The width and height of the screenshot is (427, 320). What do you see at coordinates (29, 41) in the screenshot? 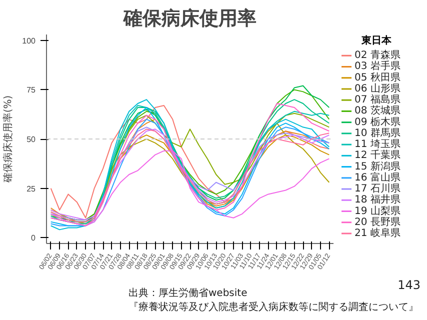
I see `y-tick-label: 100` at bounding box center [29, 41].